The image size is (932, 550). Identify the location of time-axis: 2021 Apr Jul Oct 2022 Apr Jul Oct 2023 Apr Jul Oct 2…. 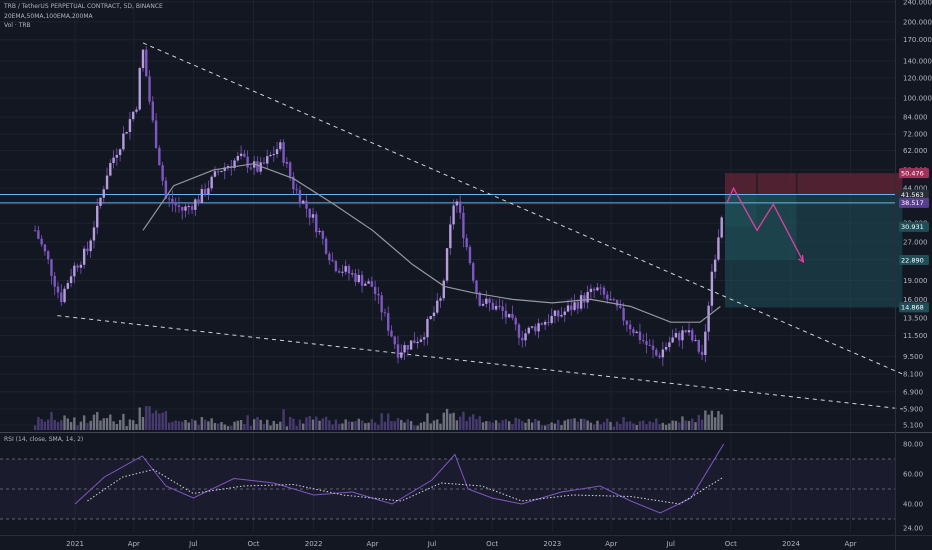
(466, 542).